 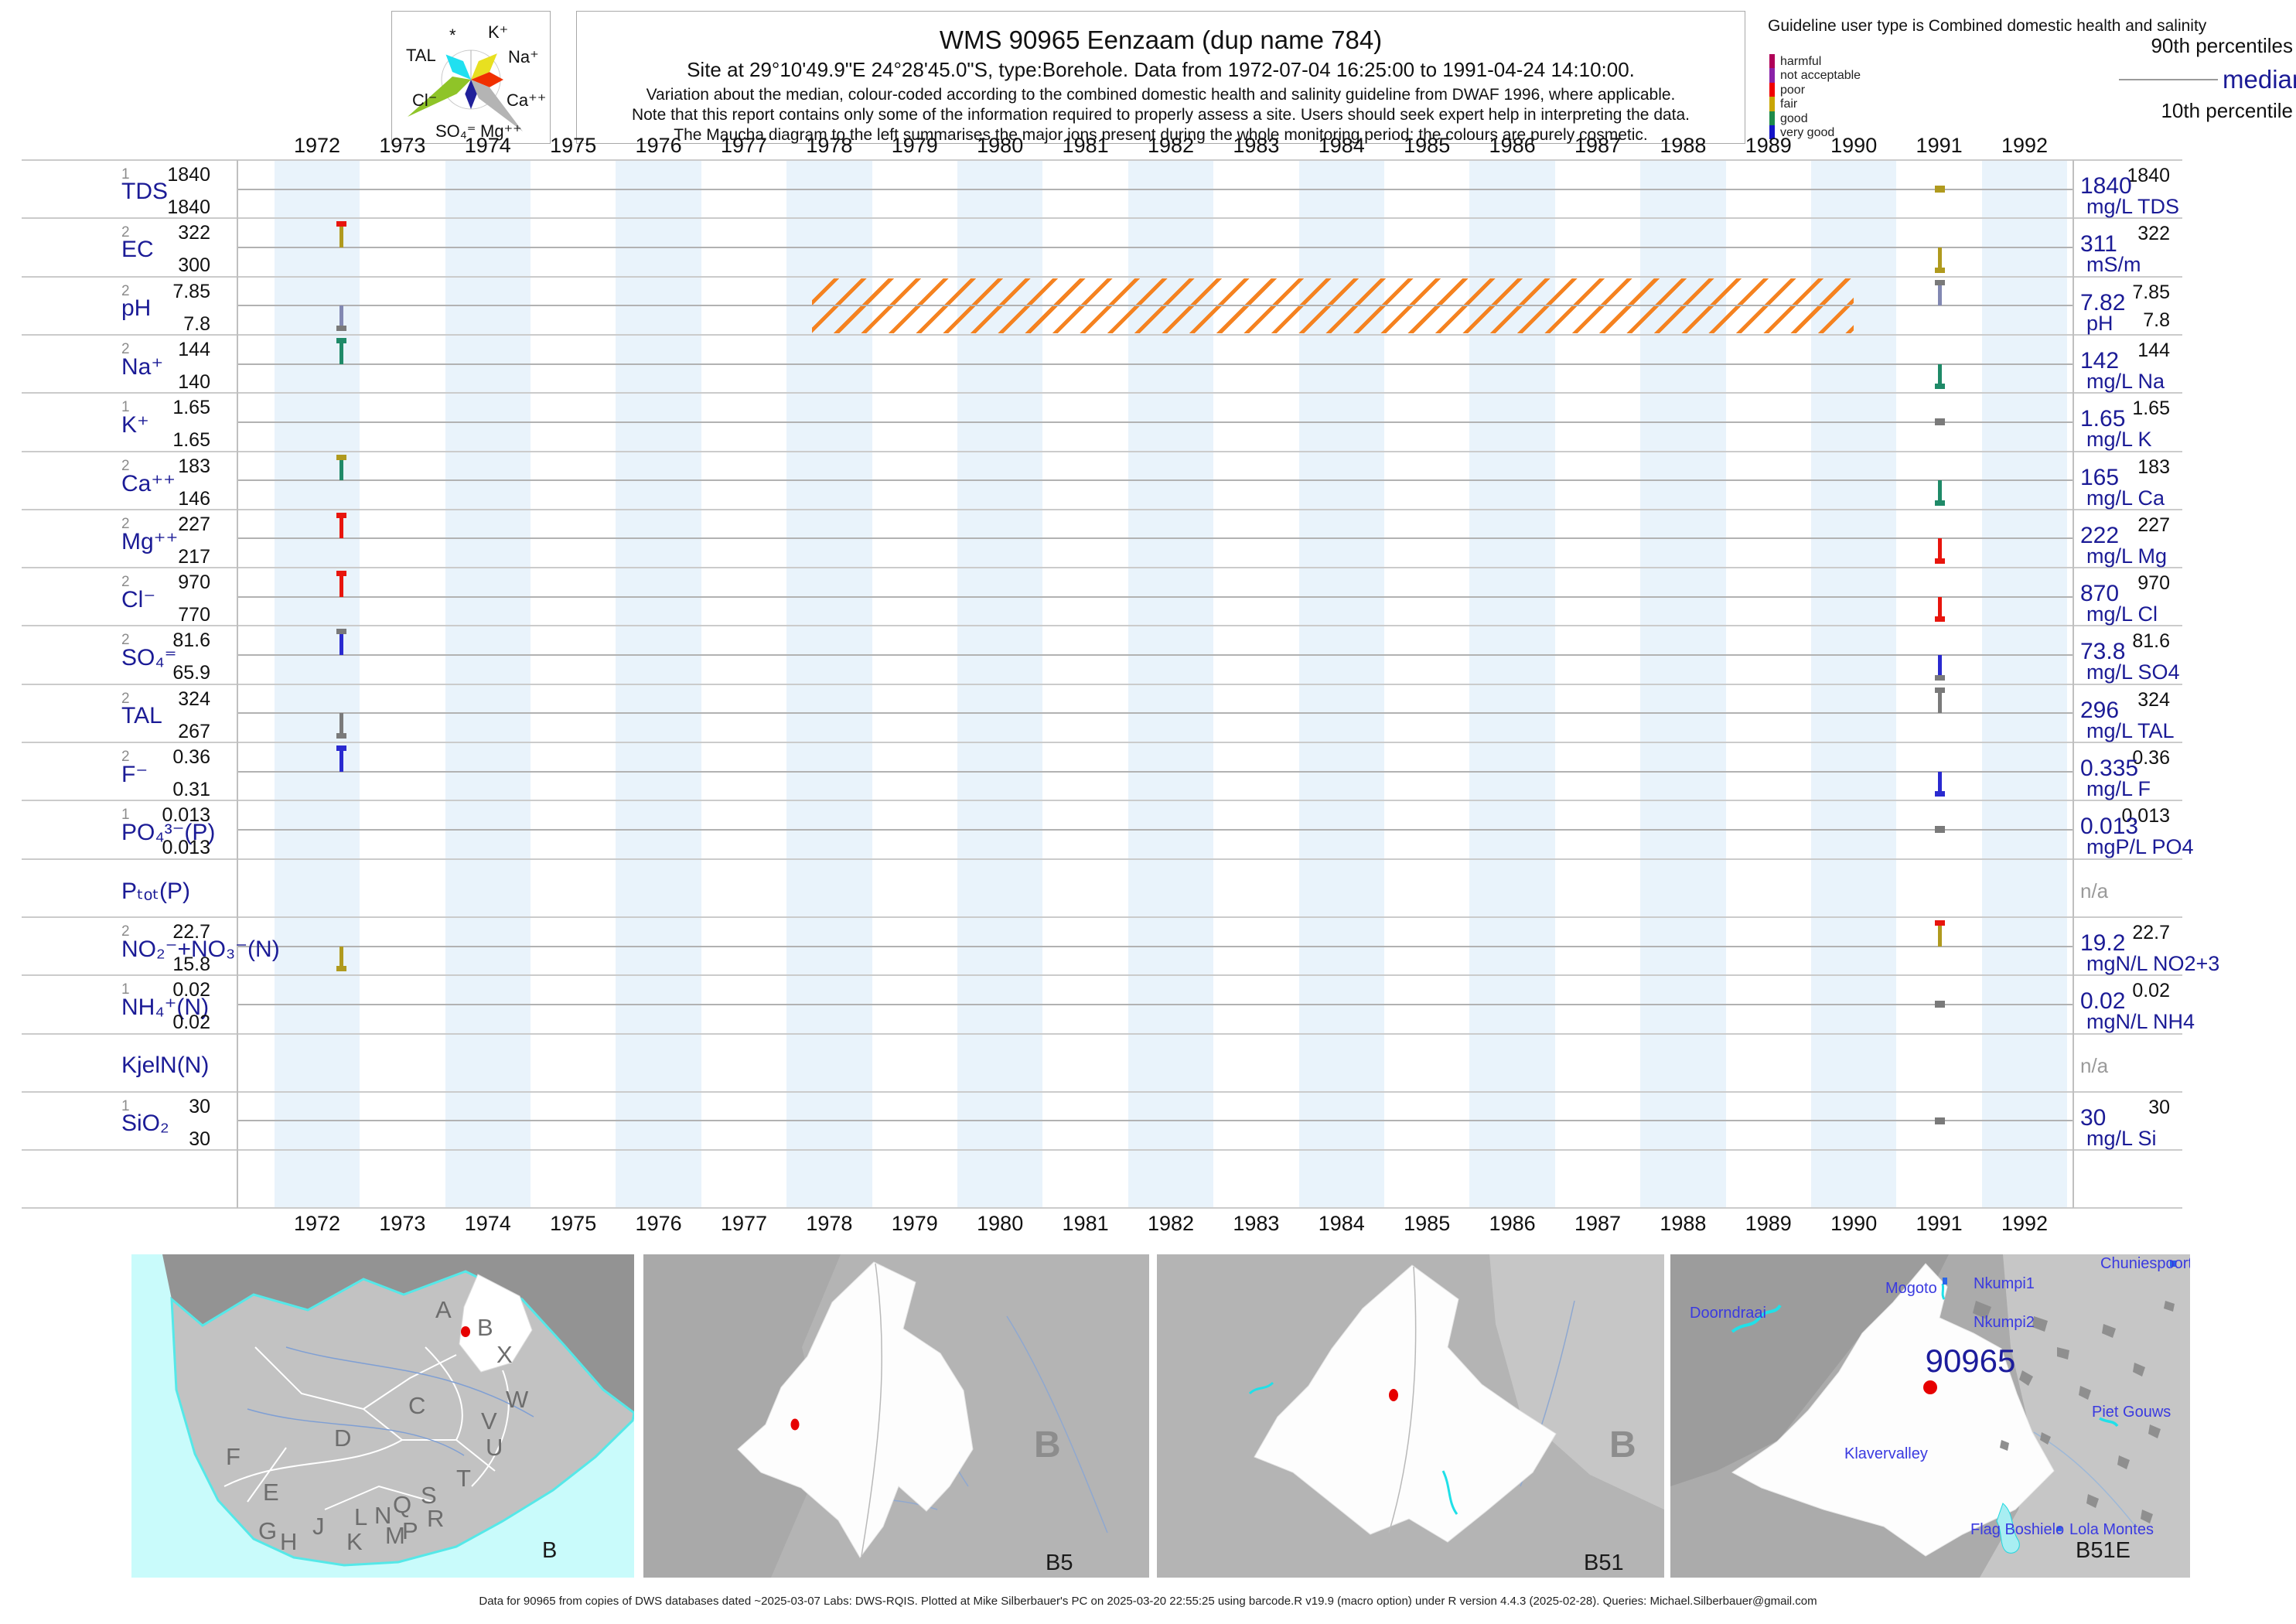 What do you see at coordinates (2017, 1529) in the screenshot?
I see `place-label: Flag Boshielo` at bounding box center [2017, 1529].